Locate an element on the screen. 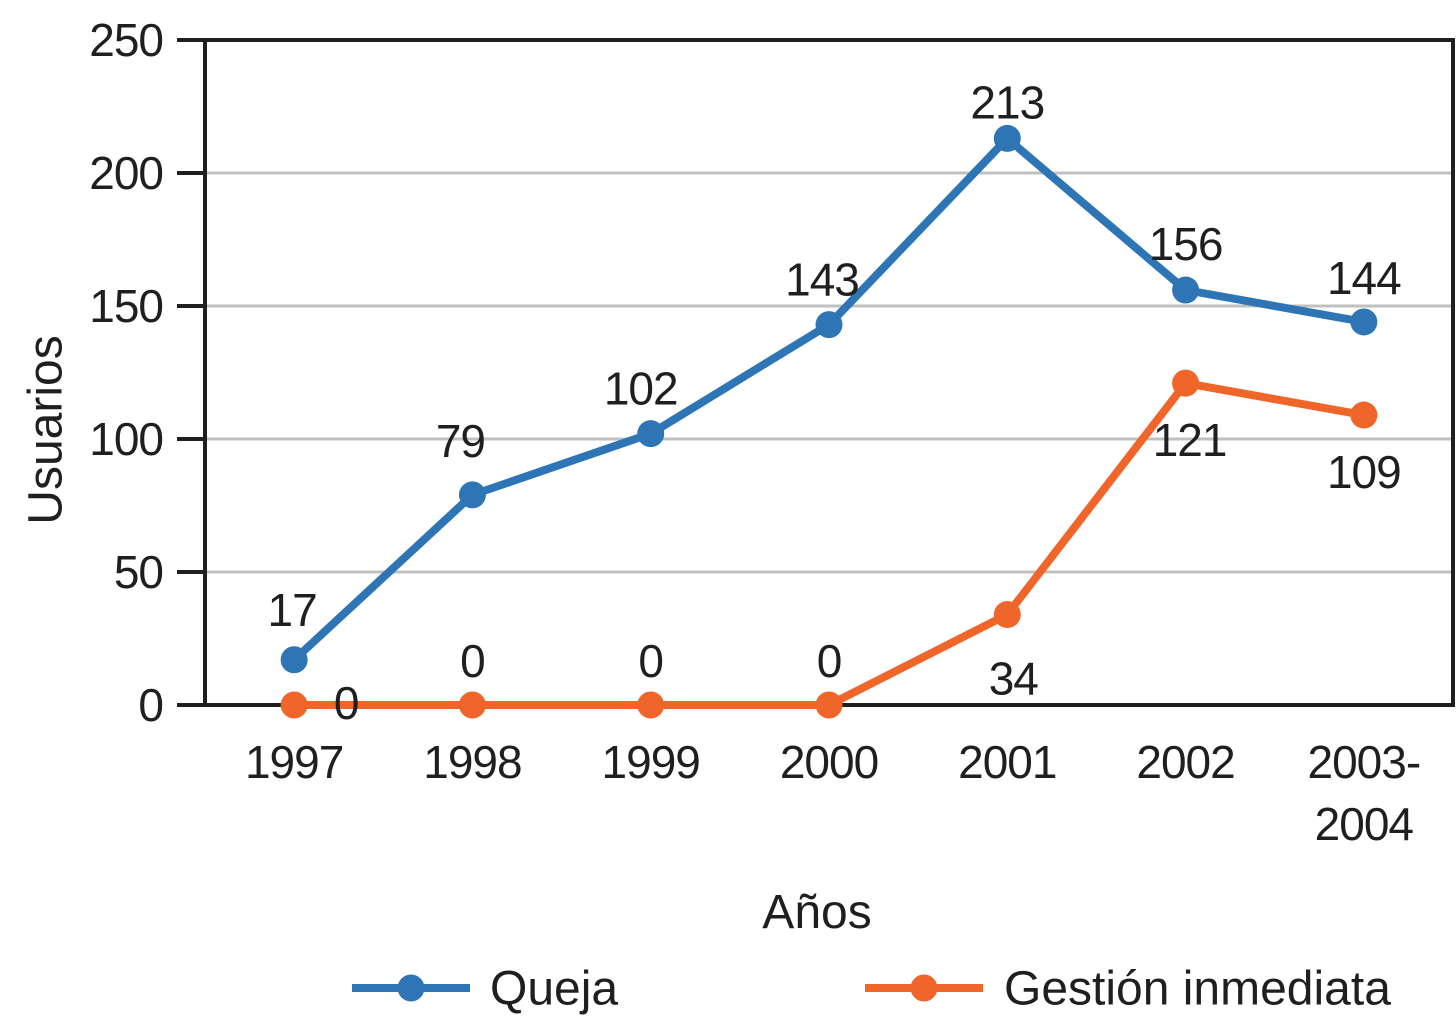  y-axis-title: Usuarios is located at coordinates (46, 429).